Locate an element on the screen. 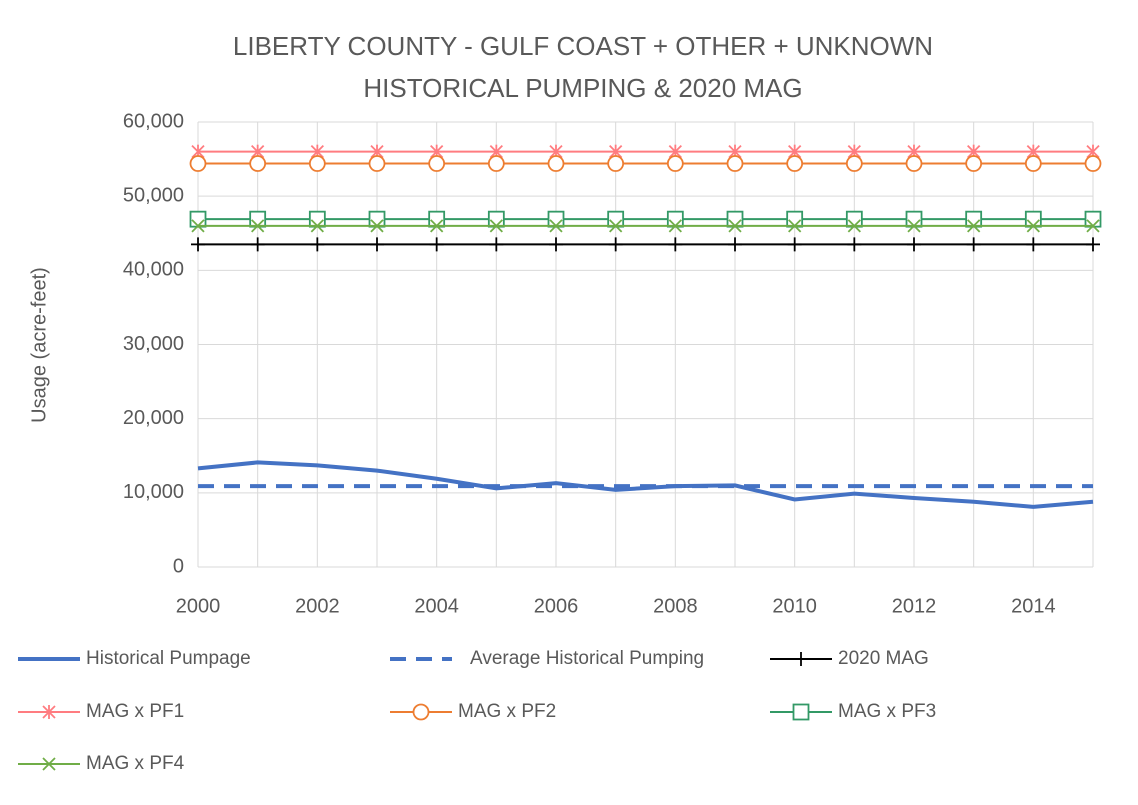 This screenshot has height=805, width=1138. x-tick-label: 2014 is located at coordinates (1033, 606).